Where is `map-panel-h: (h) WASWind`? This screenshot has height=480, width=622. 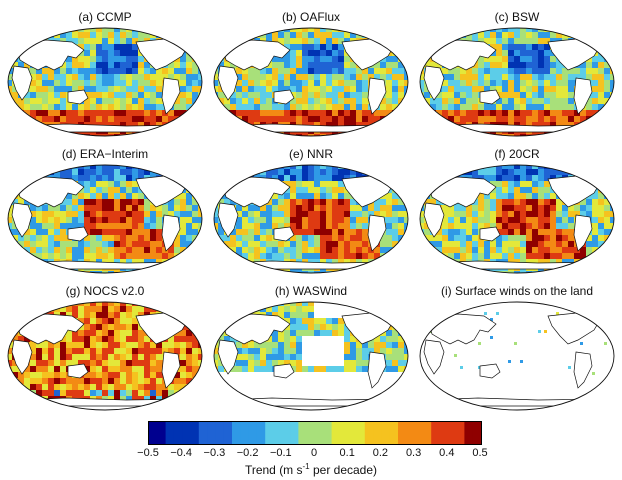
map-panel-h: (h) WASWind is located at coordinates (311, 348).